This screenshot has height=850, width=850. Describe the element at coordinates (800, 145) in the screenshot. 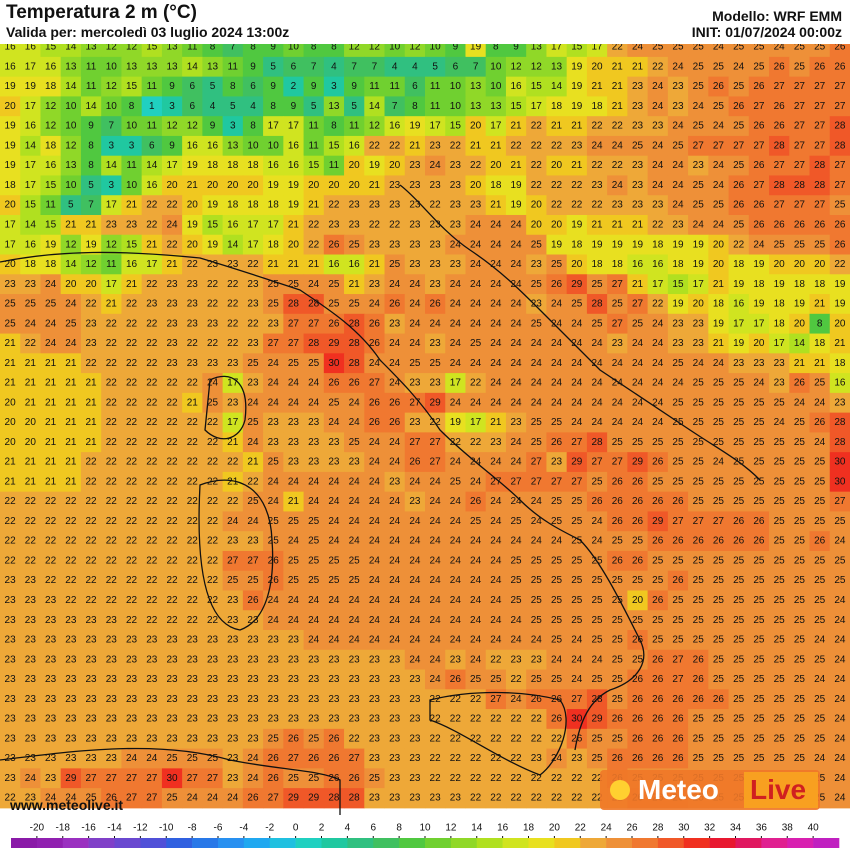

I see `temp-value: 27` at that location.